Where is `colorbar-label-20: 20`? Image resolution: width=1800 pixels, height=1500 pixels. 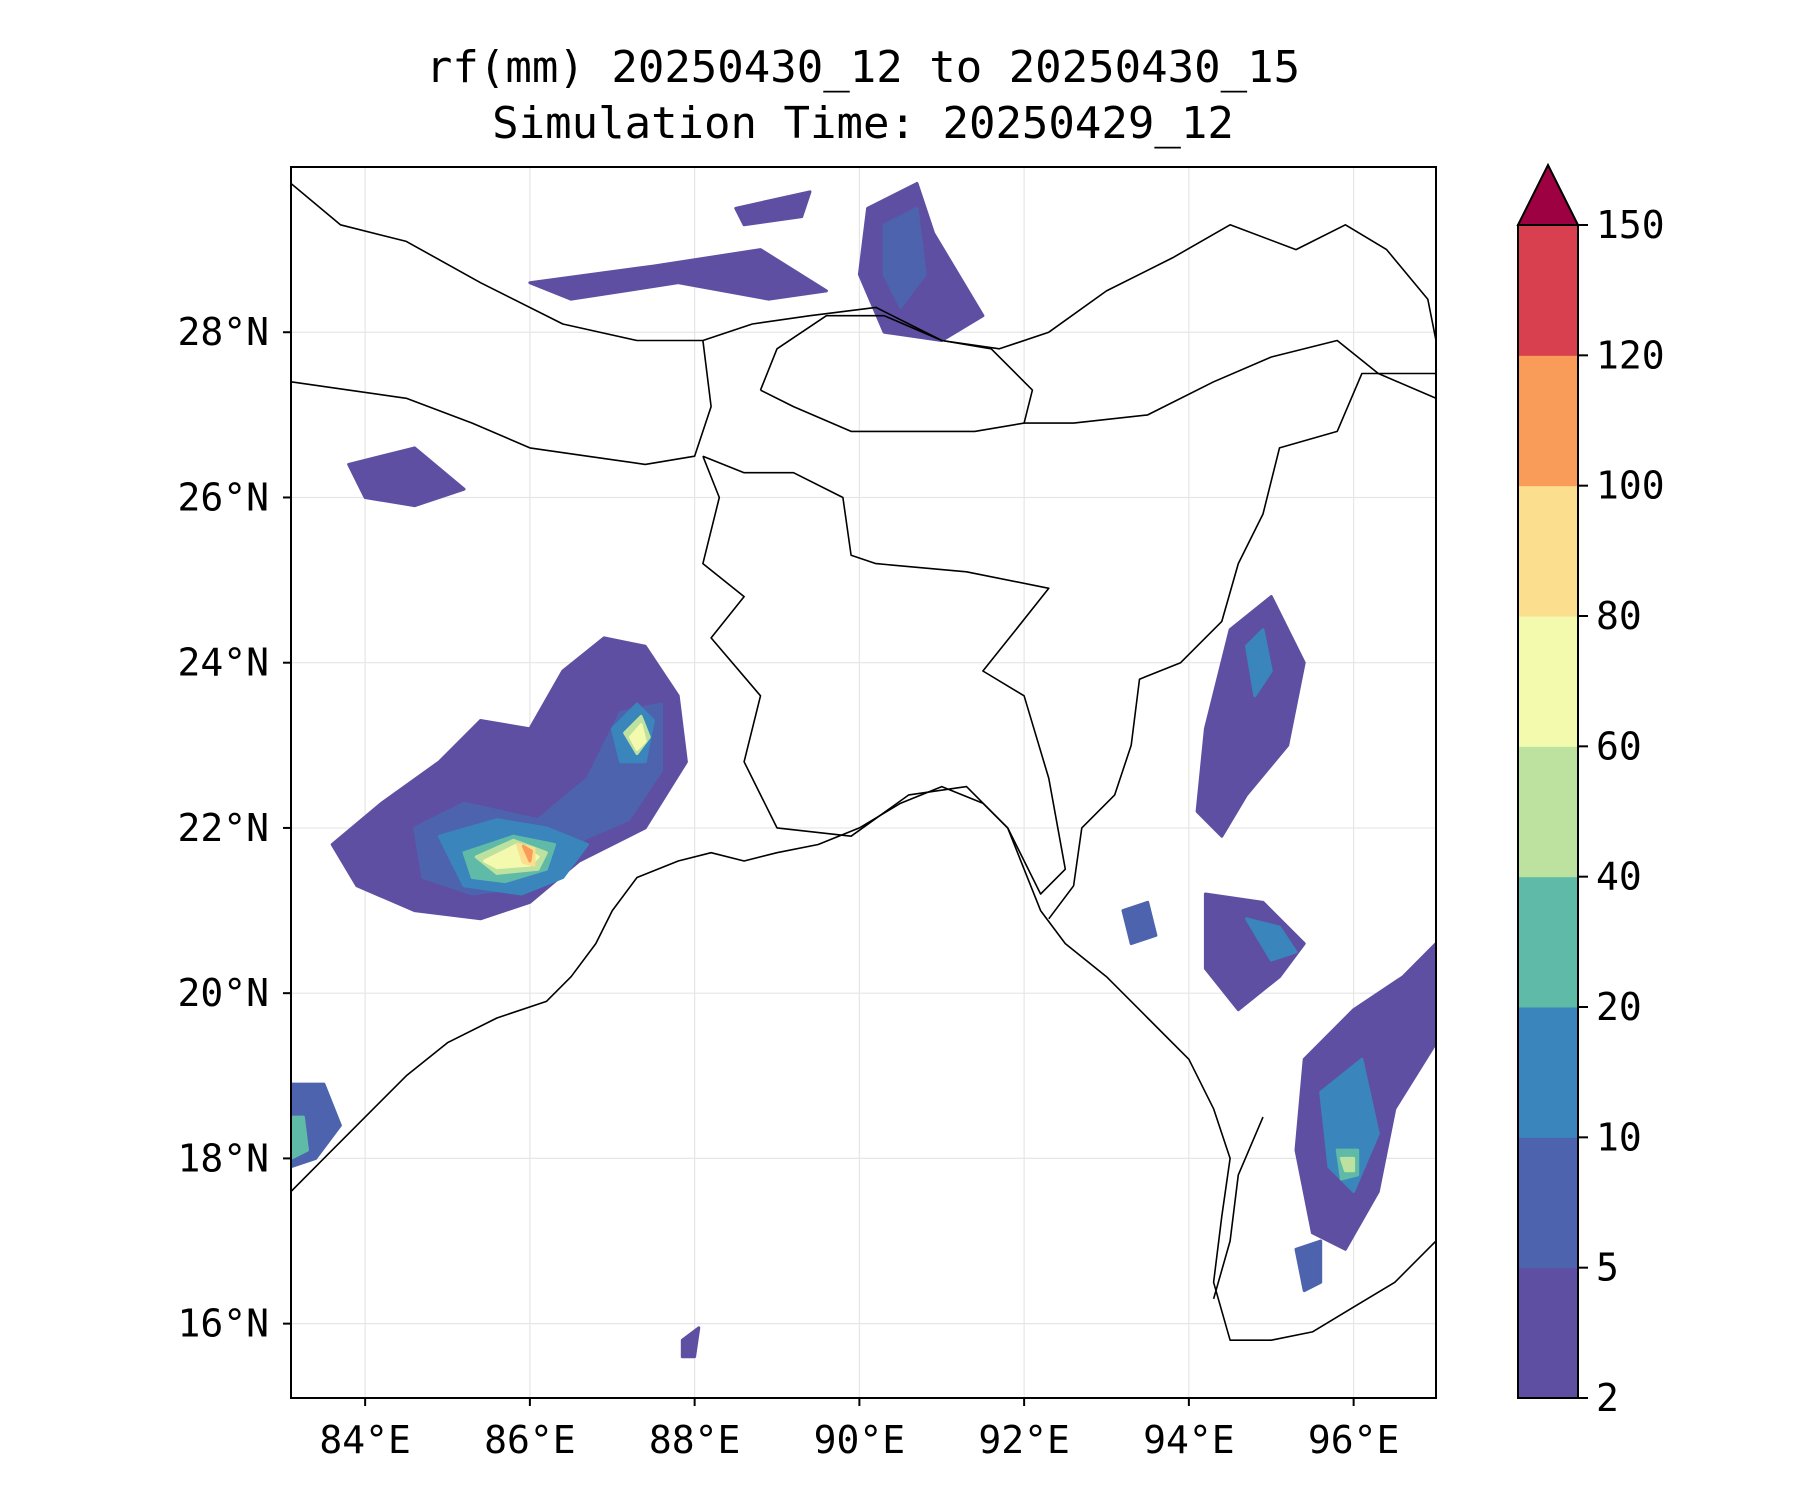
colorbar-label-20: 20 is located at coordinates (1619, 1007).